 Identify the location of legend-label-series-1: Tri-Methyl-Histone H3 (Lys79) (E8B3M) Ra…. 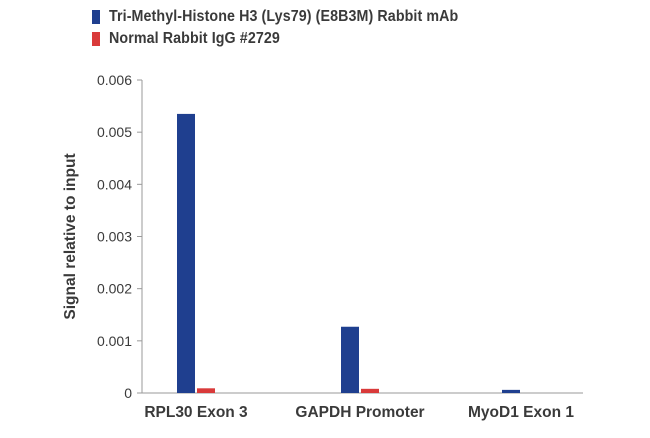
(284, 16).